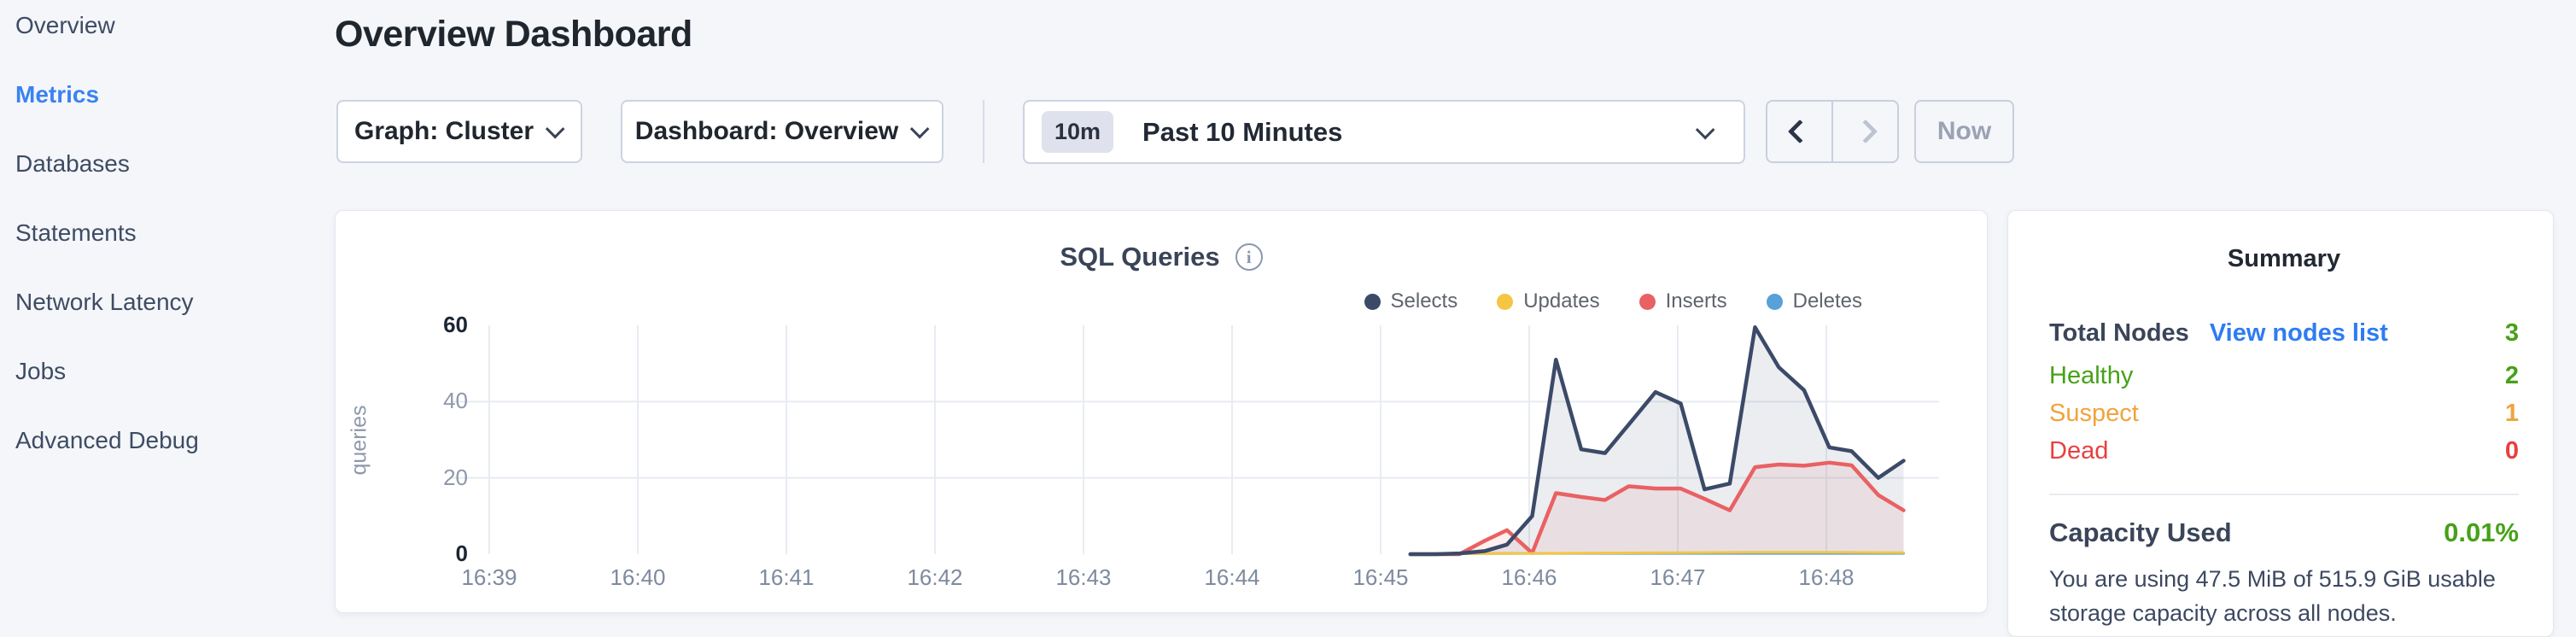  I want to click on page-title: Overview Dashboard, so click(513, 35).